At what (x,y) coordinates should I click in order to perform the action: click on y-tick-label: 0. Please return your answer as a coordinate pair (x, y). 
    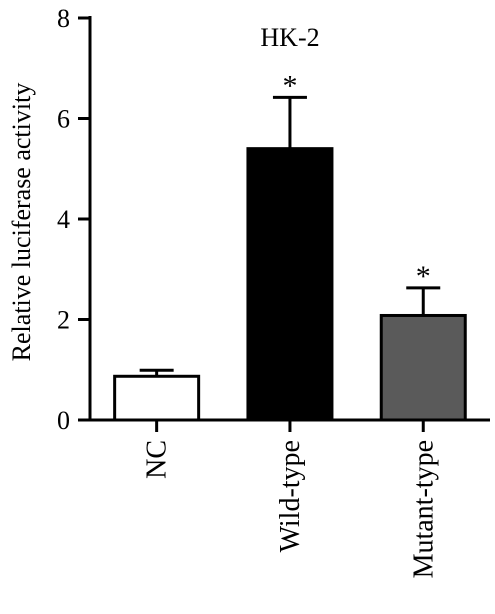
    Looking at the image, I should click on (63, 420).